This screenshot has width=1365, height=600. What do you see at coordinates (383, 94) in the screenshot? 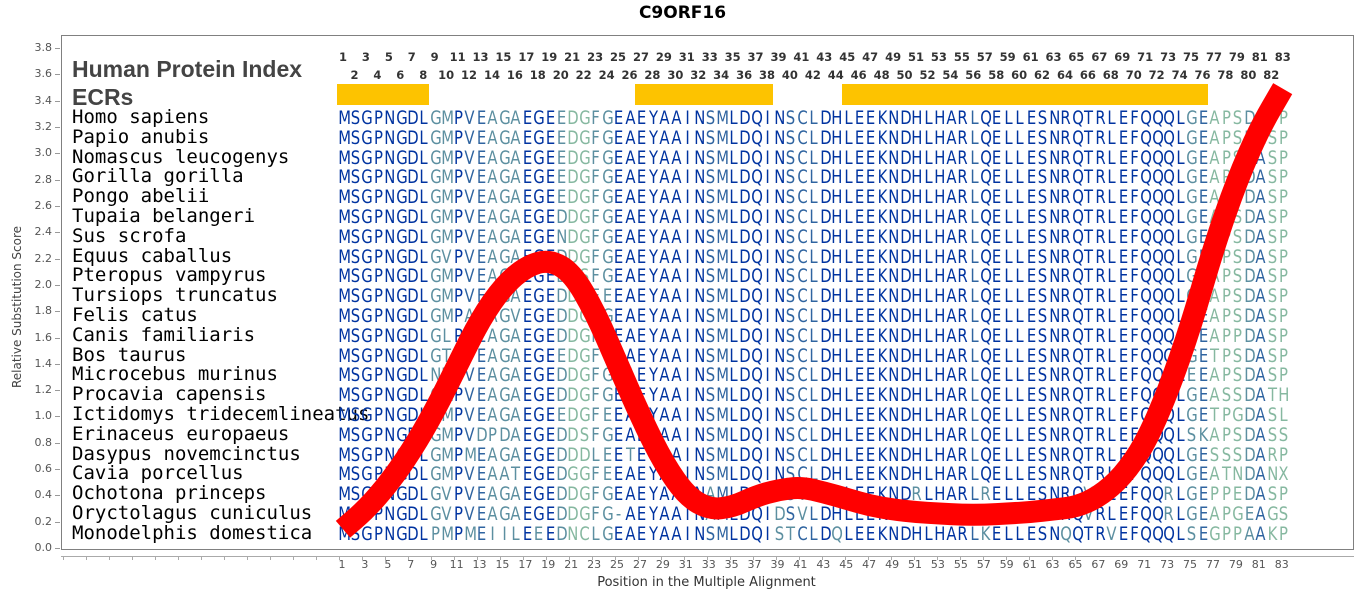
I see `ecr-bar` at bounding box center [383, 94].